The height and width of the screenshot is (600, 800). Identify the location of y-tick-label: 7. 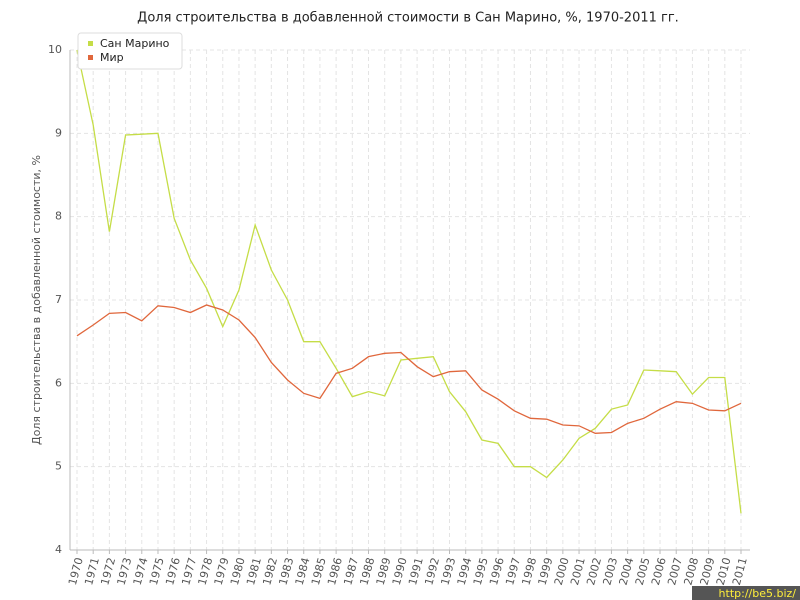
(58, 299).